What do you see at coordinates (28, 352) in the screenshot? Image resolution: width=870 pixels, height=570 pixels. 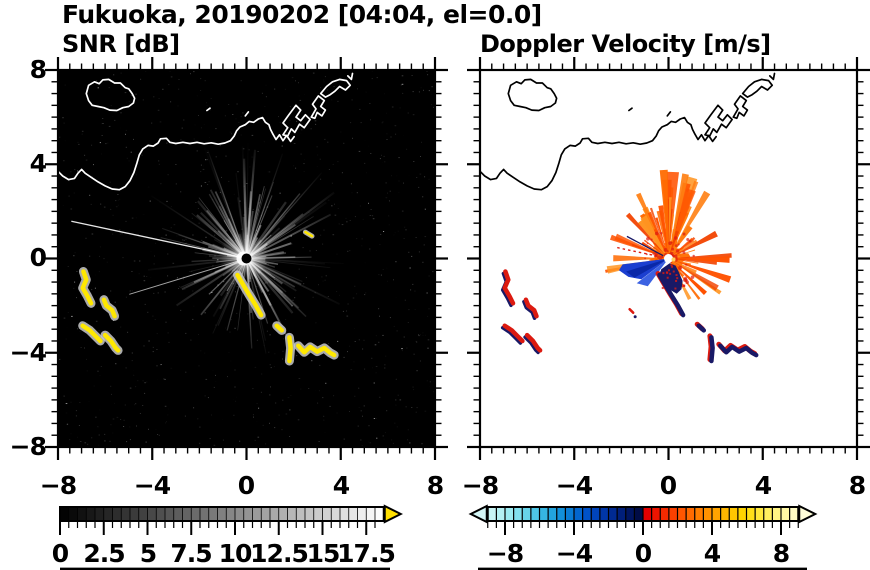 I see `y-tick-label: −4` at bounding box center [28, 352].